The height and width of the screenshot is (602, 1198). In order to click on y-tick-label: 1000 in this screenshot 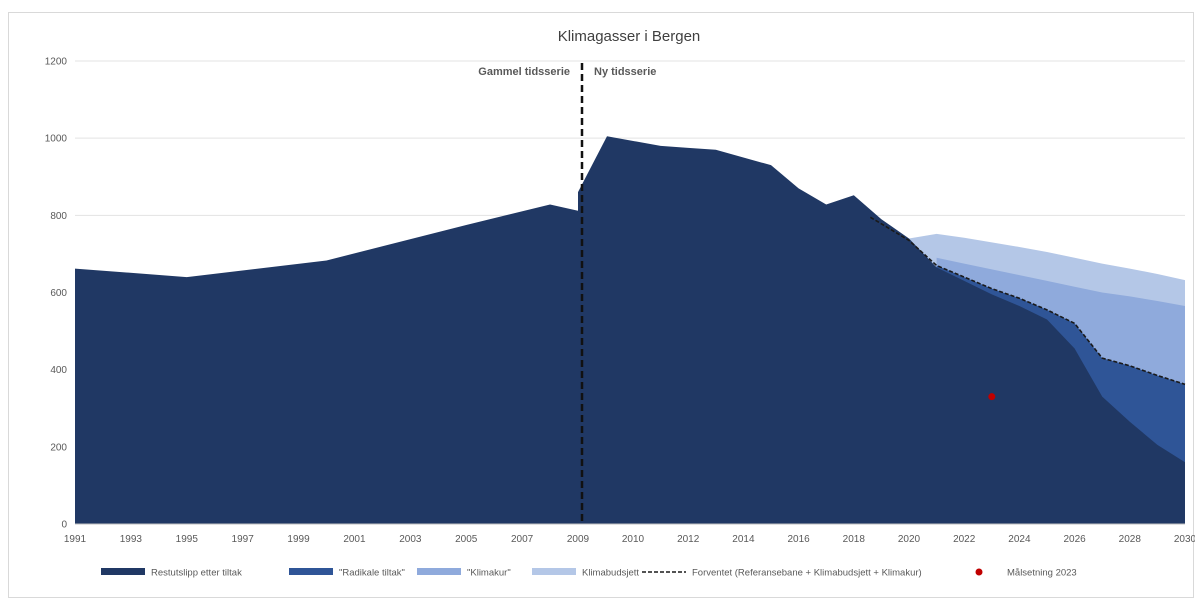, I will do `click(56, 139)`.